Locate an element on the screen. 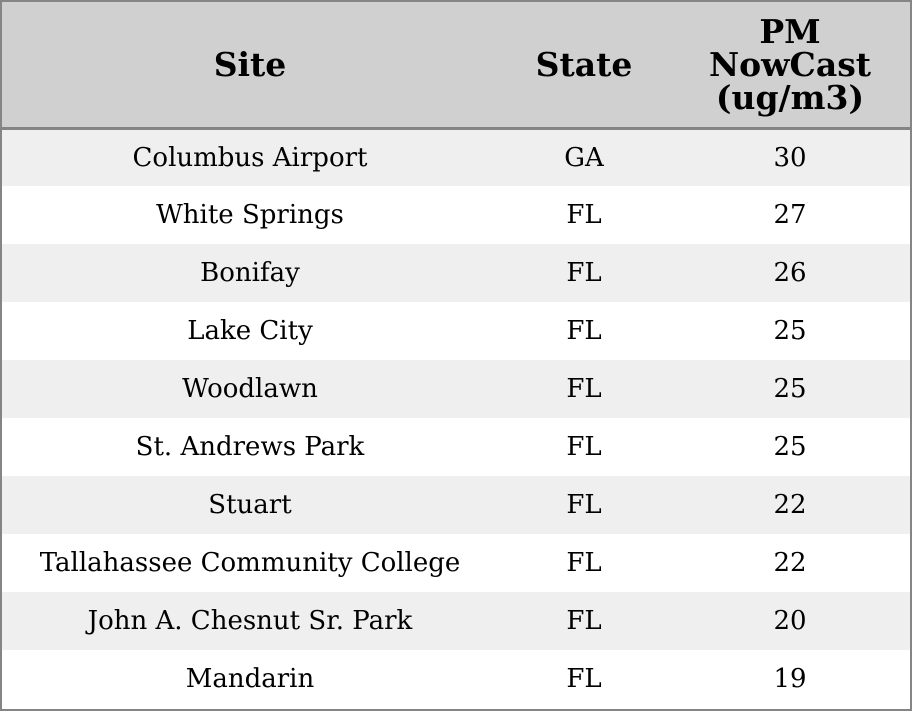 This screenshot has height=711, width=912. cell-site: White Springs is located at coordinates (250, 215).